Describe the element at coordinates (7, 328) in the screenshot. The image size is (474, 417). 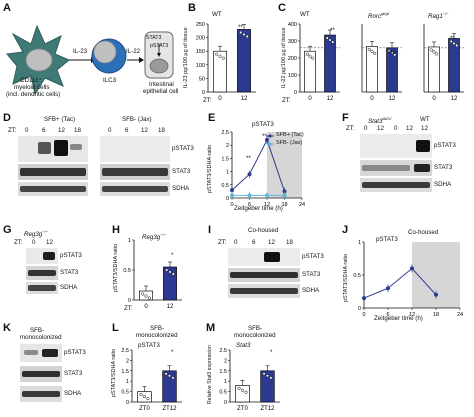
I see `panel-letter-k: K` at that location.